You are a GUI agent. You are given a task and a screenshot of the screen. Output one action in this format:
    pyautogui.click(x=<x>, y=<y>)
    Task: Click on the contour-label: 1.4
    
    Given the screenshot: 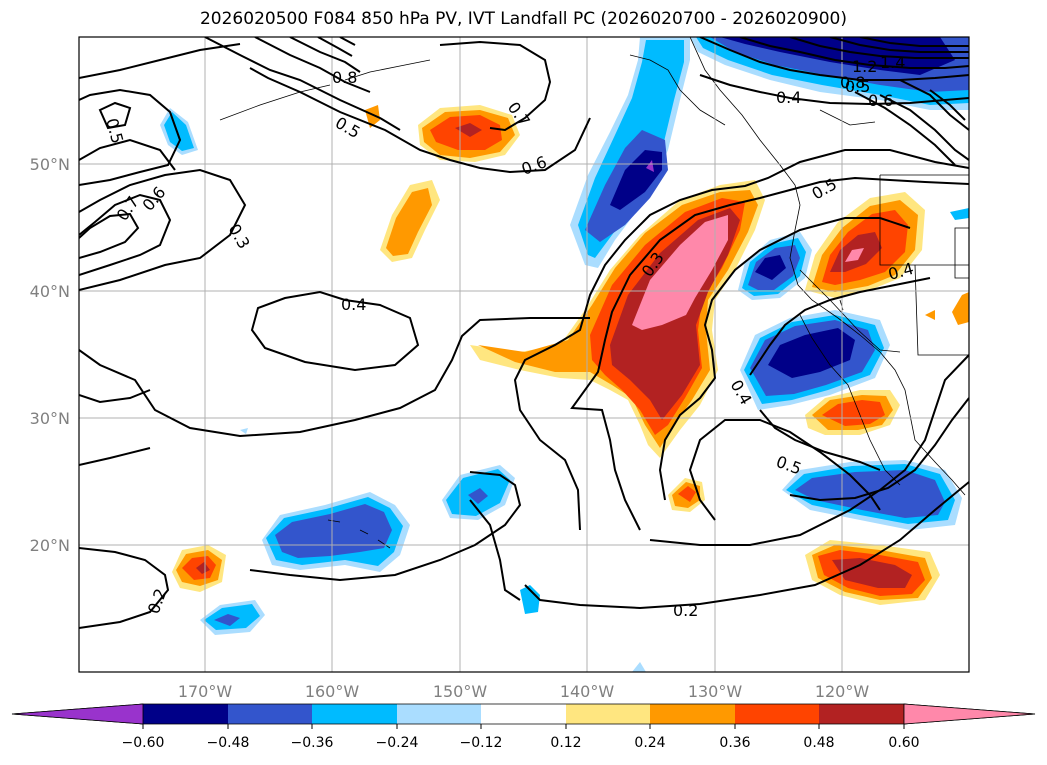 What is the action you would take?
    pyautogui.click(x=892, y=62)
    